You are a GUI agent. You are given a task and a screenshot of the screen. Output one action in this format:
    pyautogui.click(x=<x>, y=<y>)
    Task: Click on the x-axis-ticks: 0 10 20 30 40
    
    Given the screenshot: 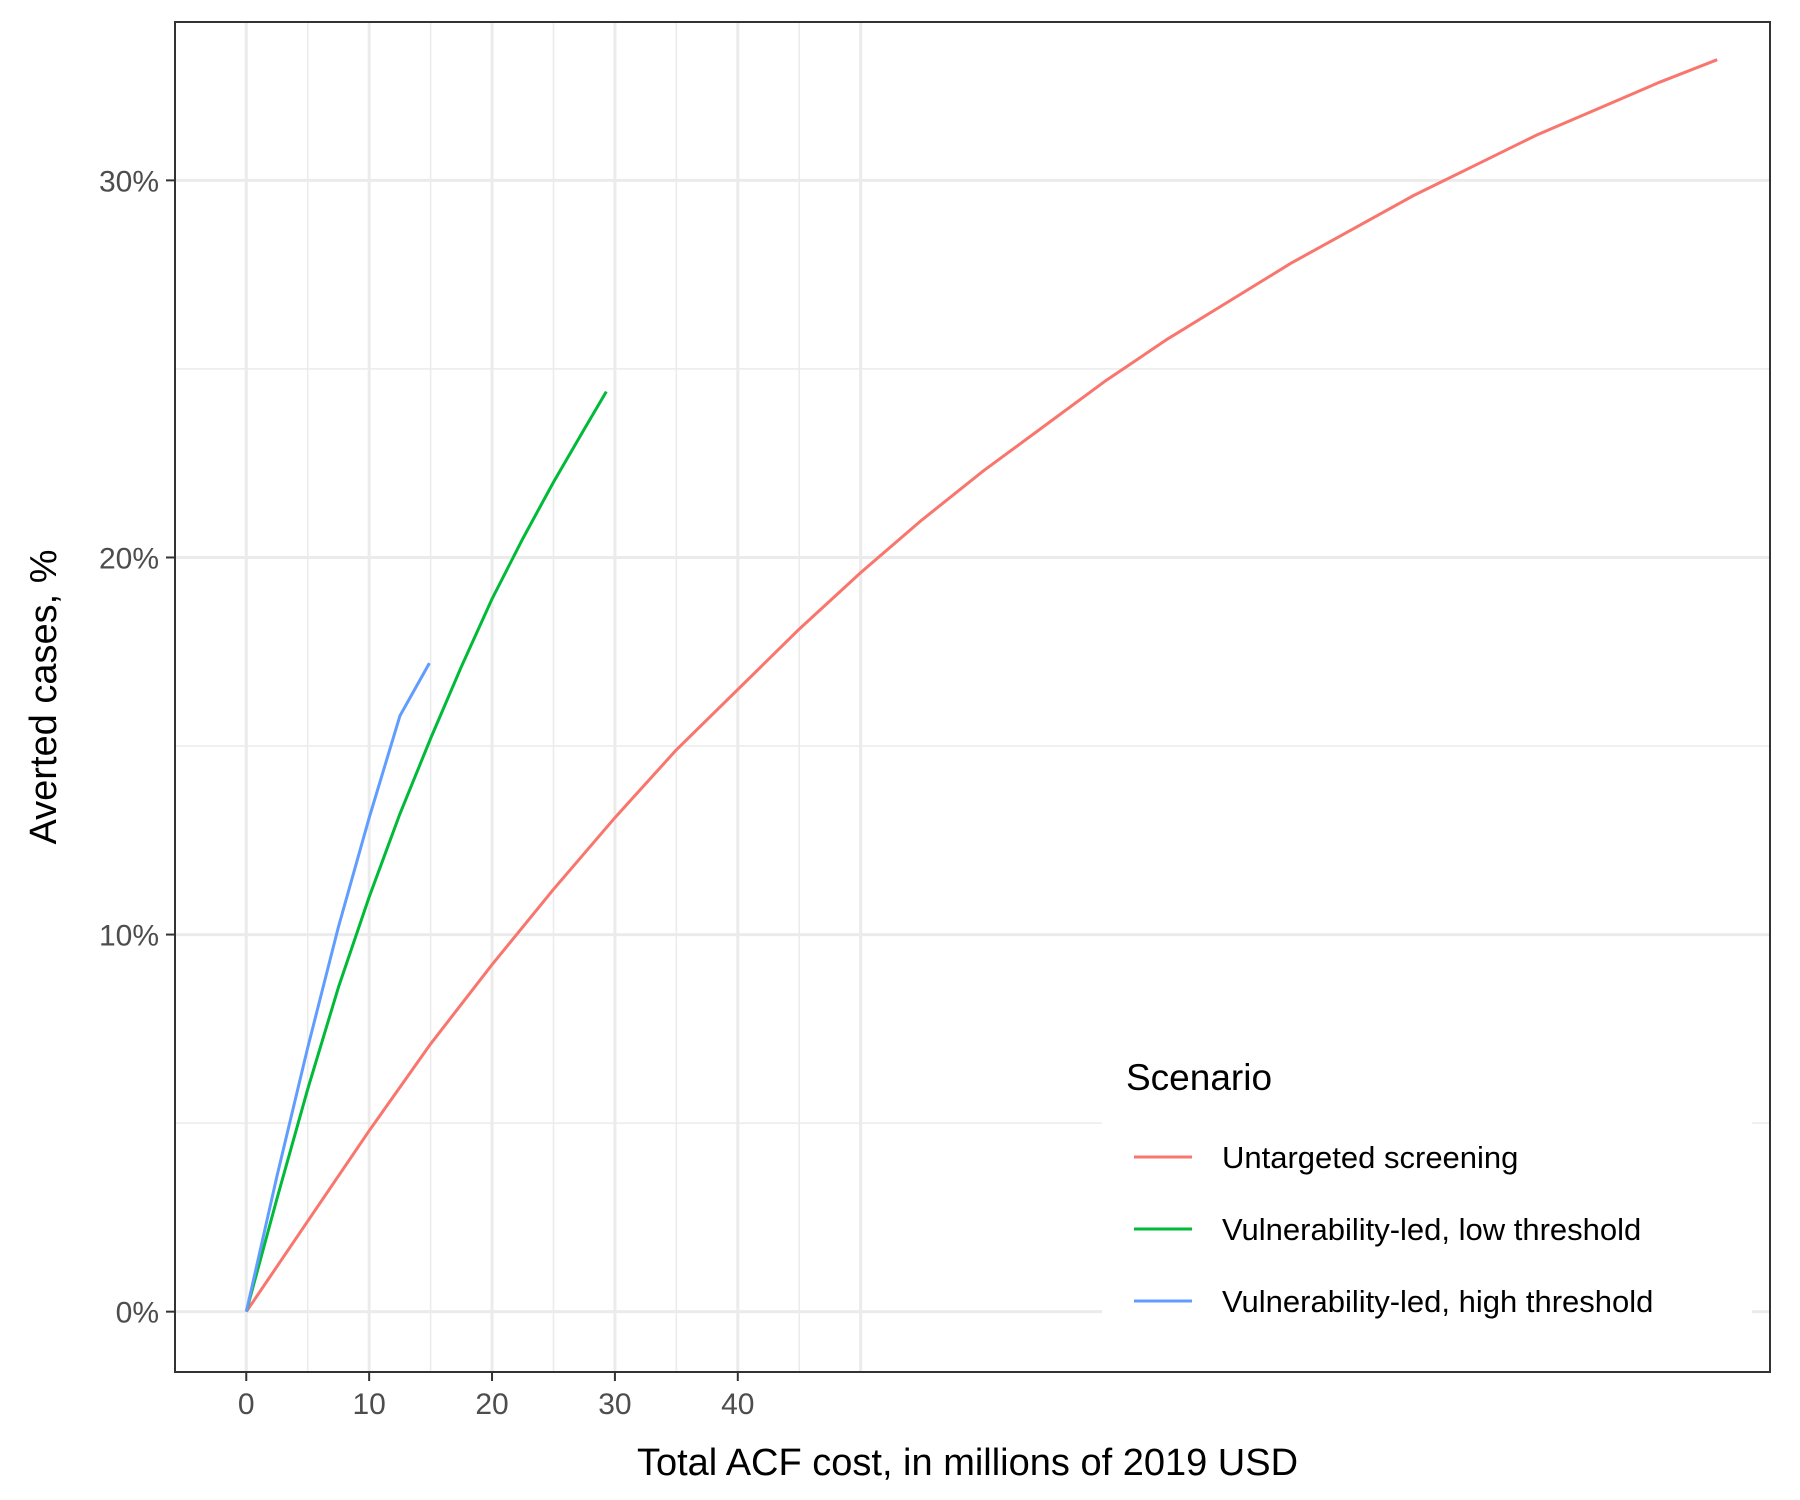 What is the action you would take?
    pyautogui.click(x=496, y=1396)
    